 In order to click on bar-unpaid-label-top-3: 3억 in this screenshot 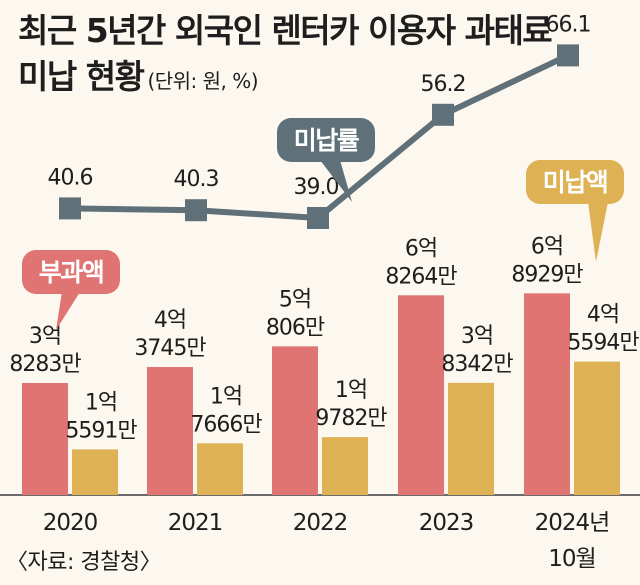, I will do `click(477, 336)`.